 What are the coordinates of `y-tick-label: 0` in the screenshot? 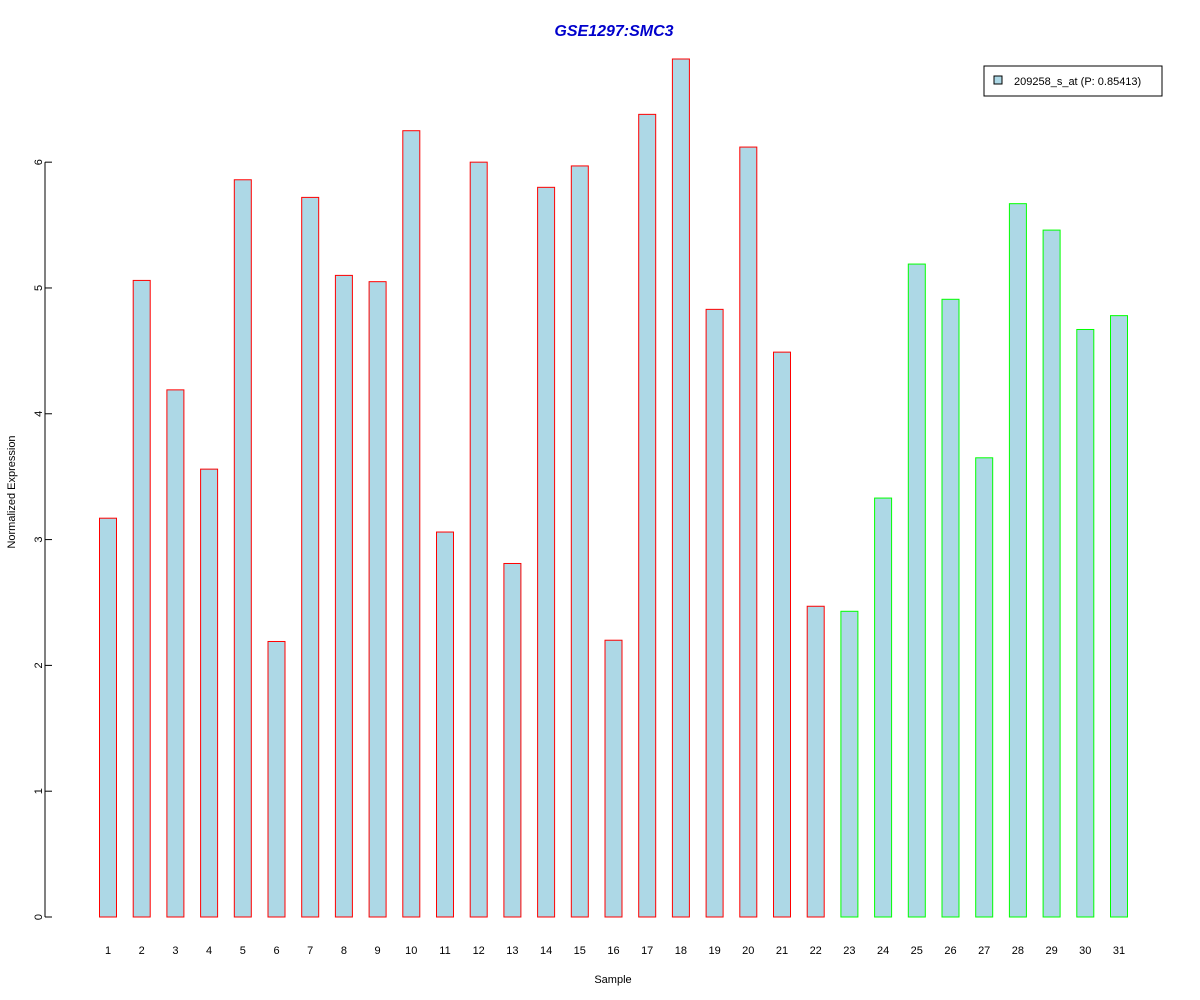 It's located at (39, 917).